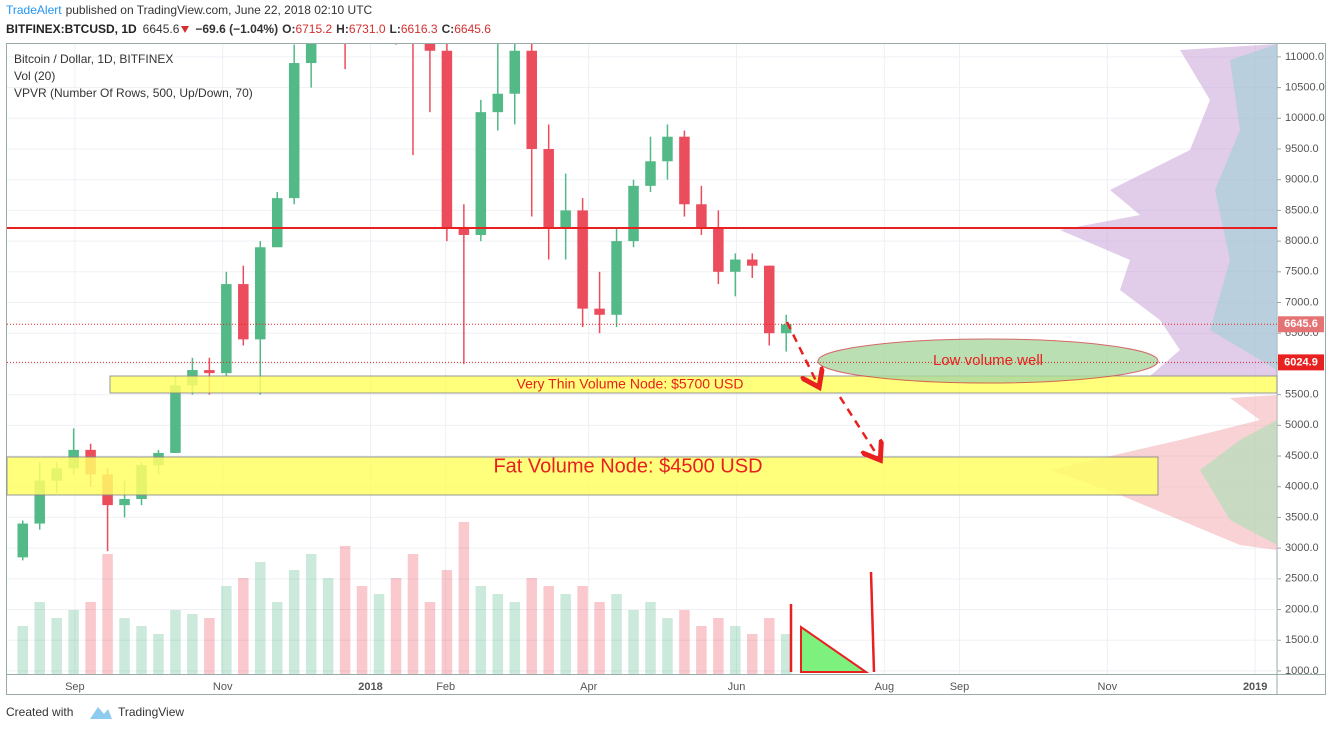  I want to click on y-tick-label: 3000.0, so click(1302, 548).